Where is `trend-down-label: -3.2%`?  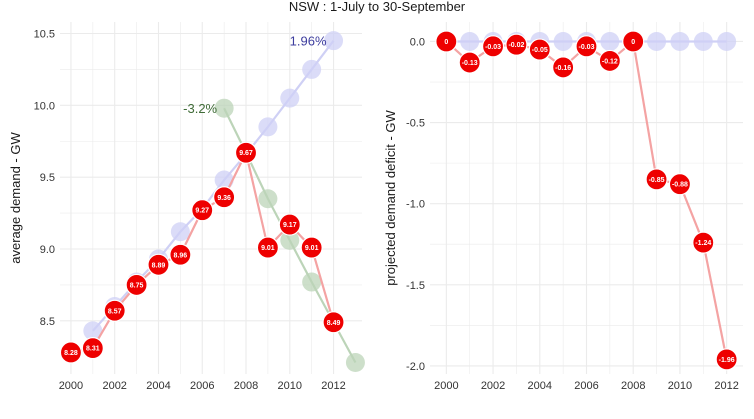 trend-down-label: -3.2% is located at coordinates (200, 108).